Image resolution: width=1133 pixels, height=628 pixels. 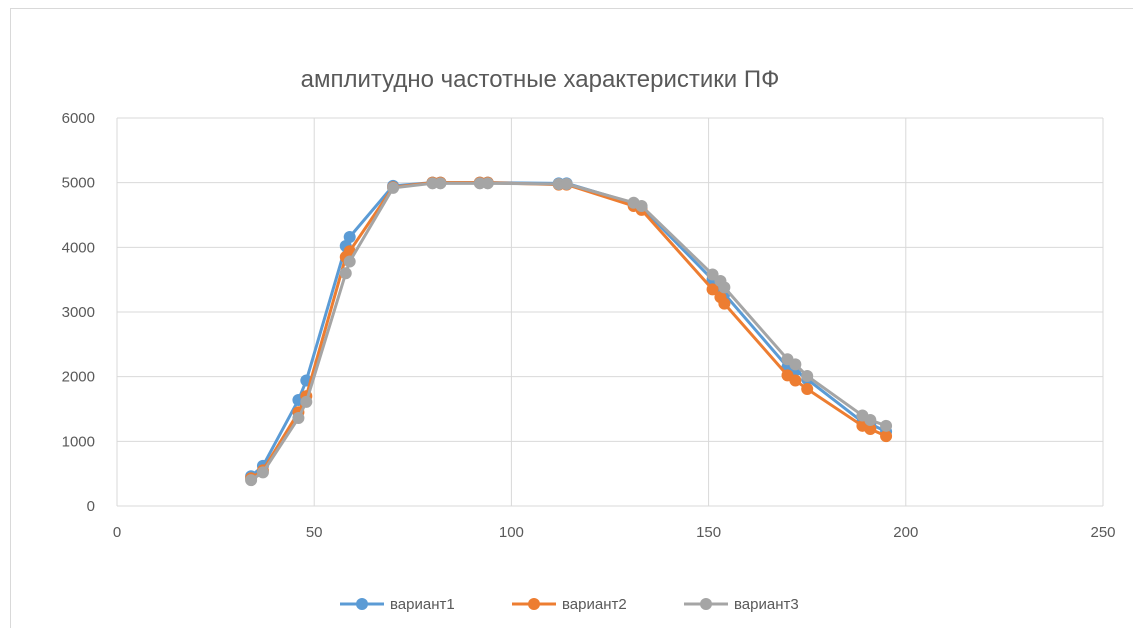 I want to click on legend-item: вариант2, so click(x=569, y=604).